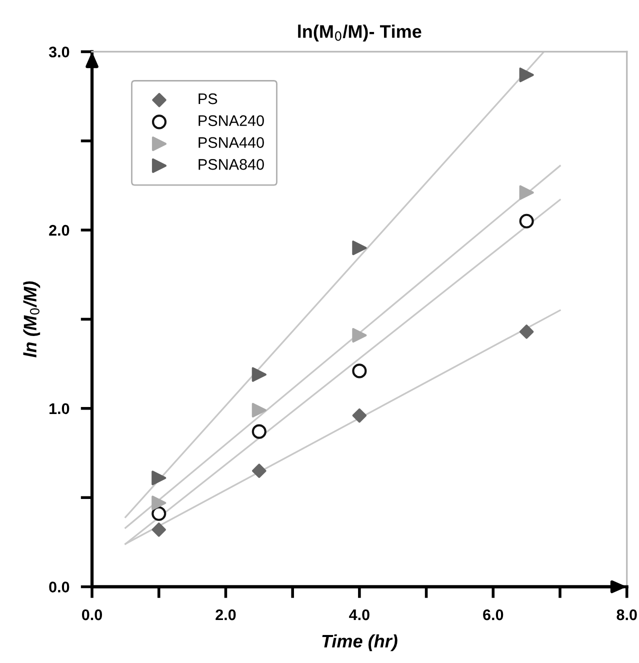  Describe the element at coordinates (231, 164) in the screenshot. I see `legend-label: PSNA840` at that location.